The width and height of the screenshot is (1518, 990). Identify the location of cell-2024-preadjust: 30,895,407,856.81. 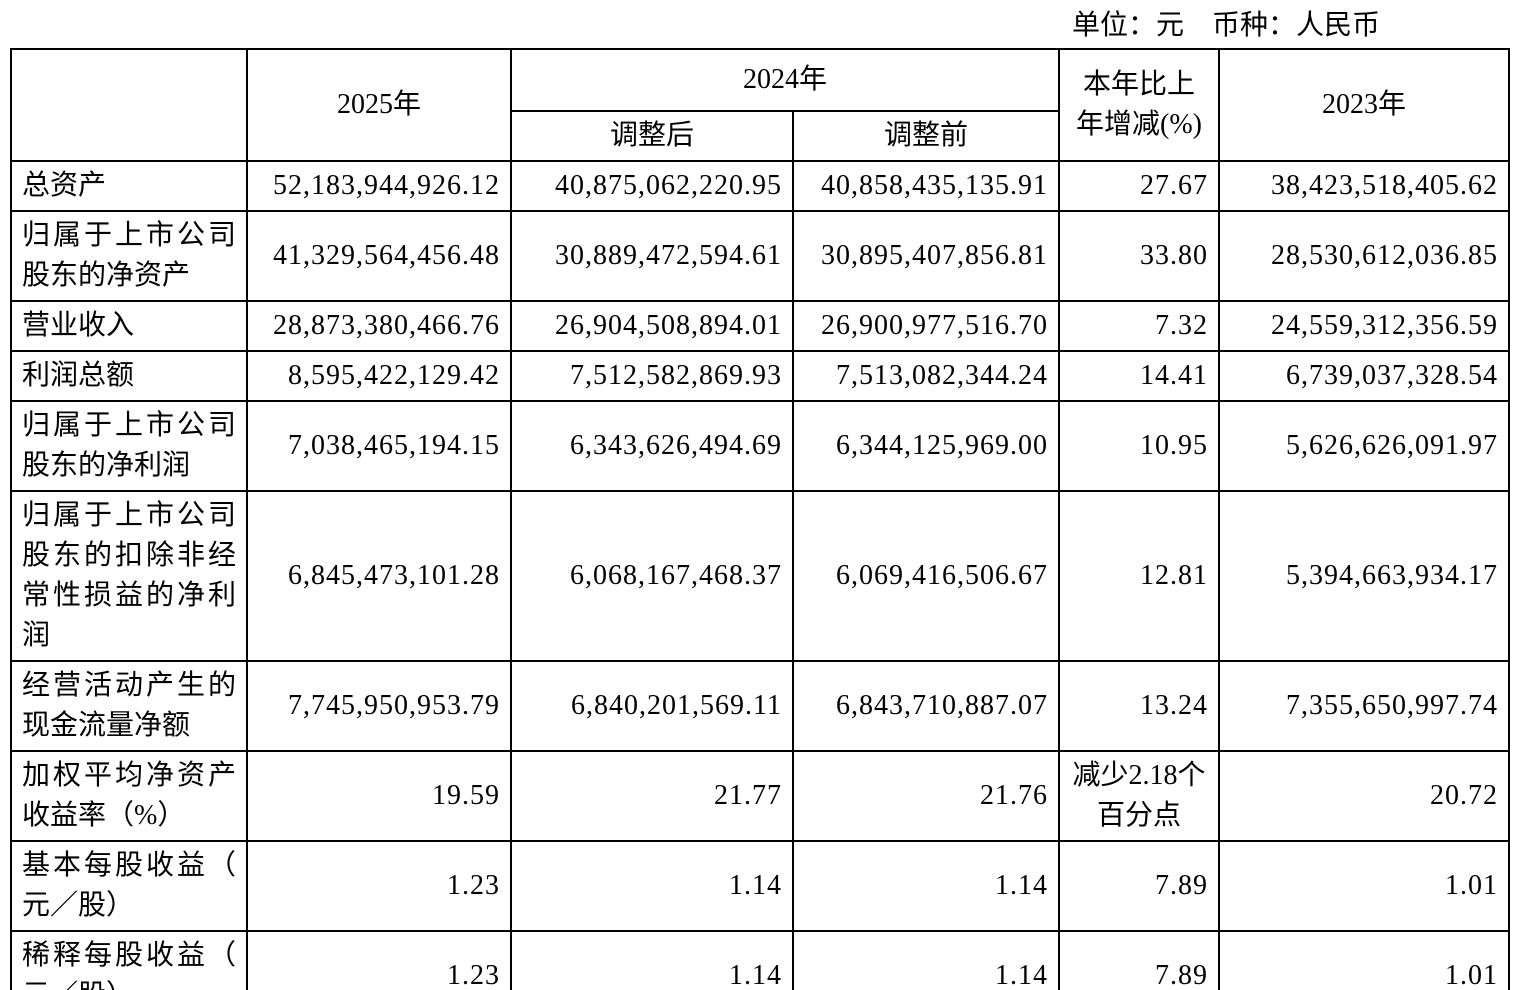
(926, 256).